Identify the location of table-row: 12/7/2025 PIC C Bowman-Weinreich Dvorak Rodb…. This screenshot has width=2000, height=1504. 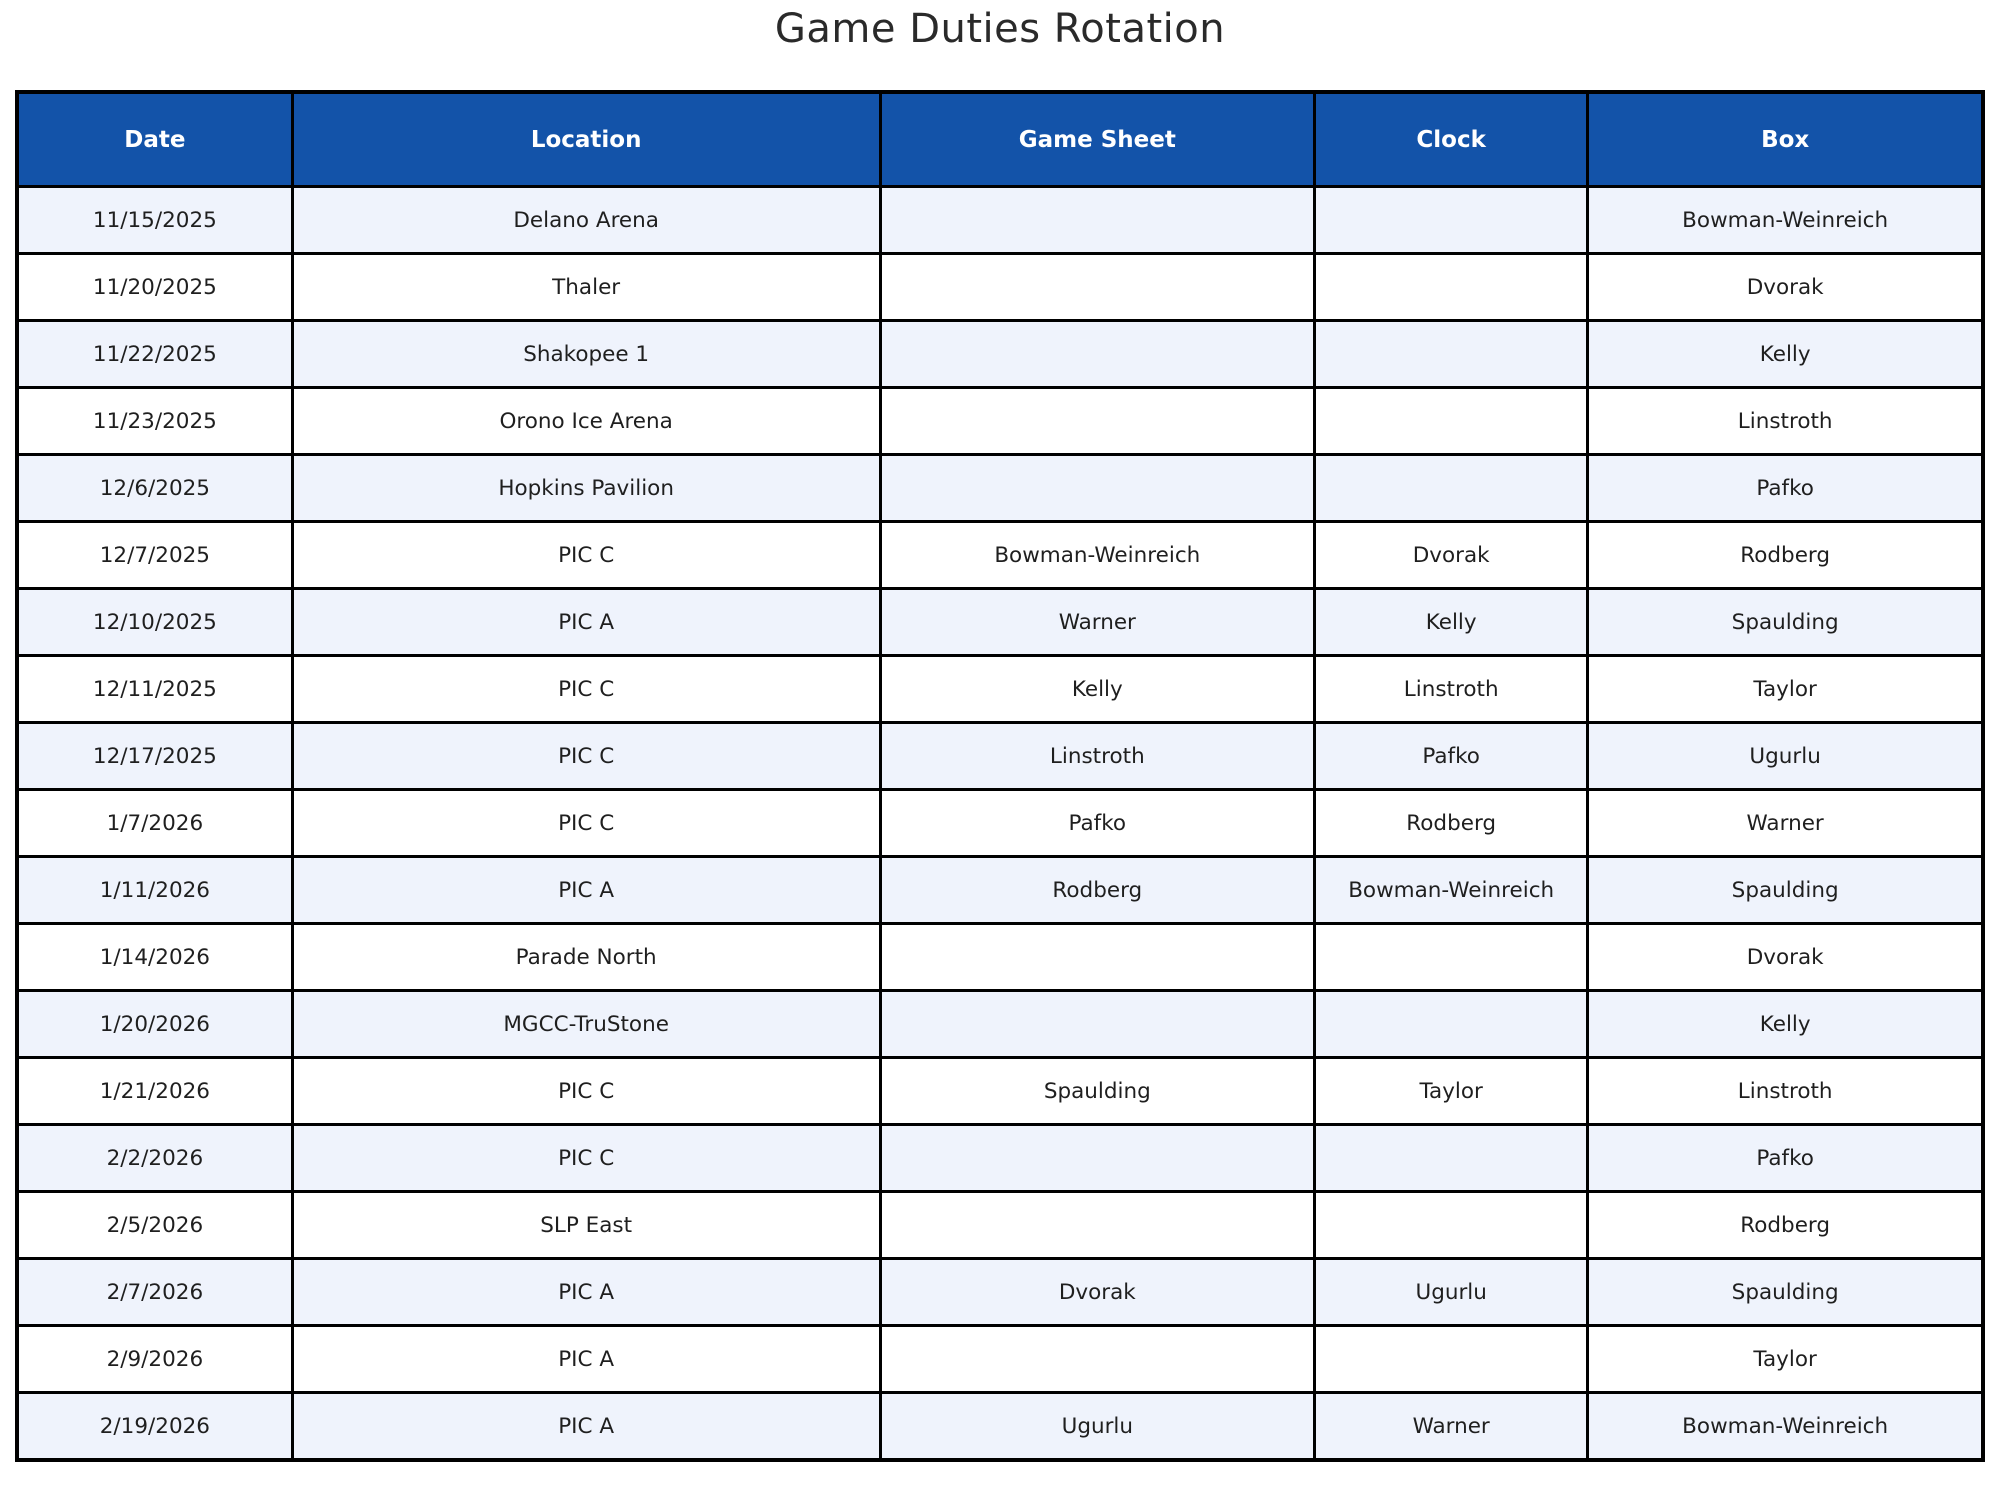
(1000, 555).